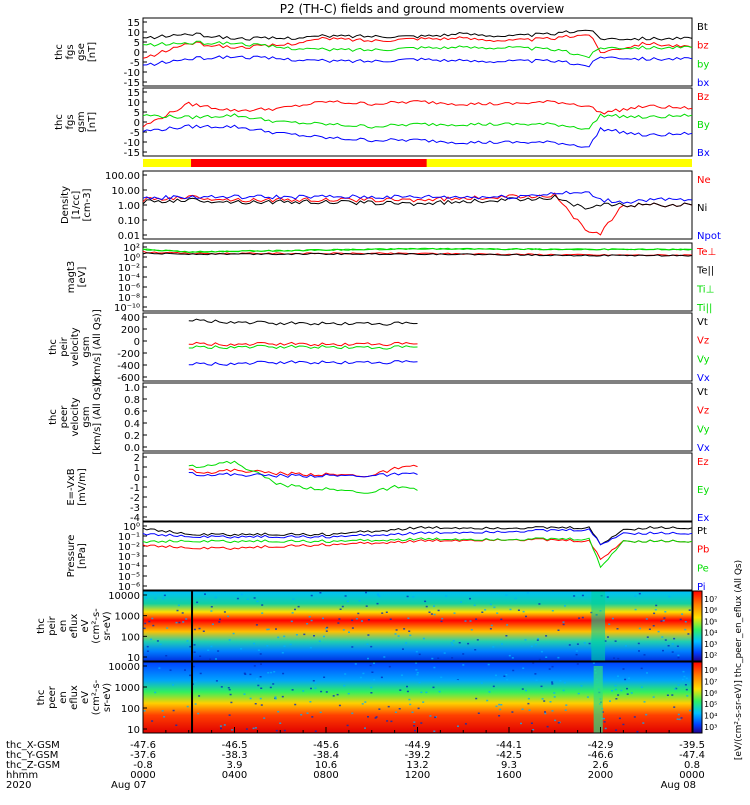 The height and width of the screenshot is (805, 750). What do you see at coordinates (325, 775) in the screenshot?
I see `xaxis-value: 0800` at bounding box center [325, 775].